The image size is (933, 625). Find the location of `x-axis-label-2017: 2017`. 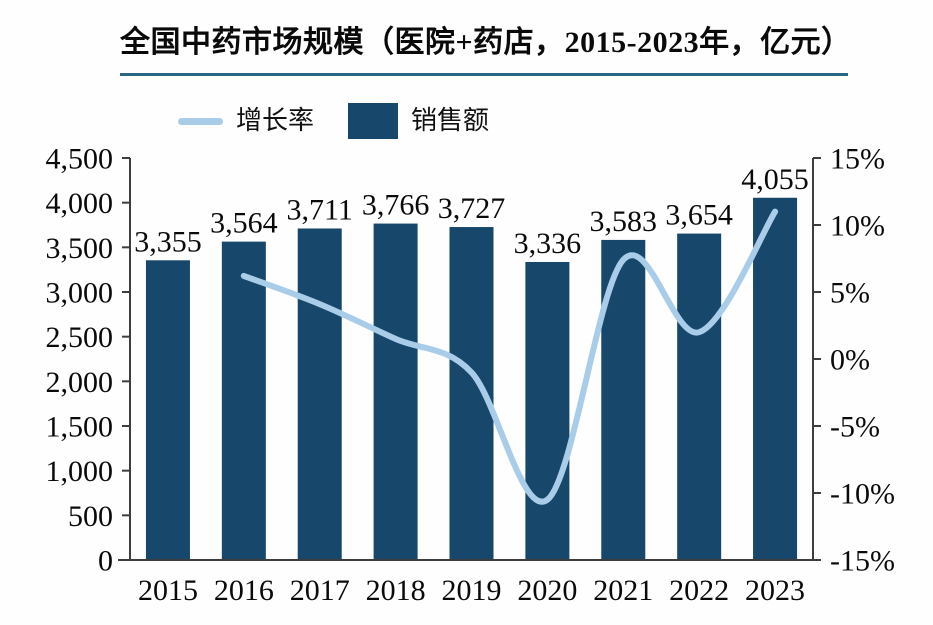

x-axis-label-2017: 2017 is located at coordinates (320, 590).